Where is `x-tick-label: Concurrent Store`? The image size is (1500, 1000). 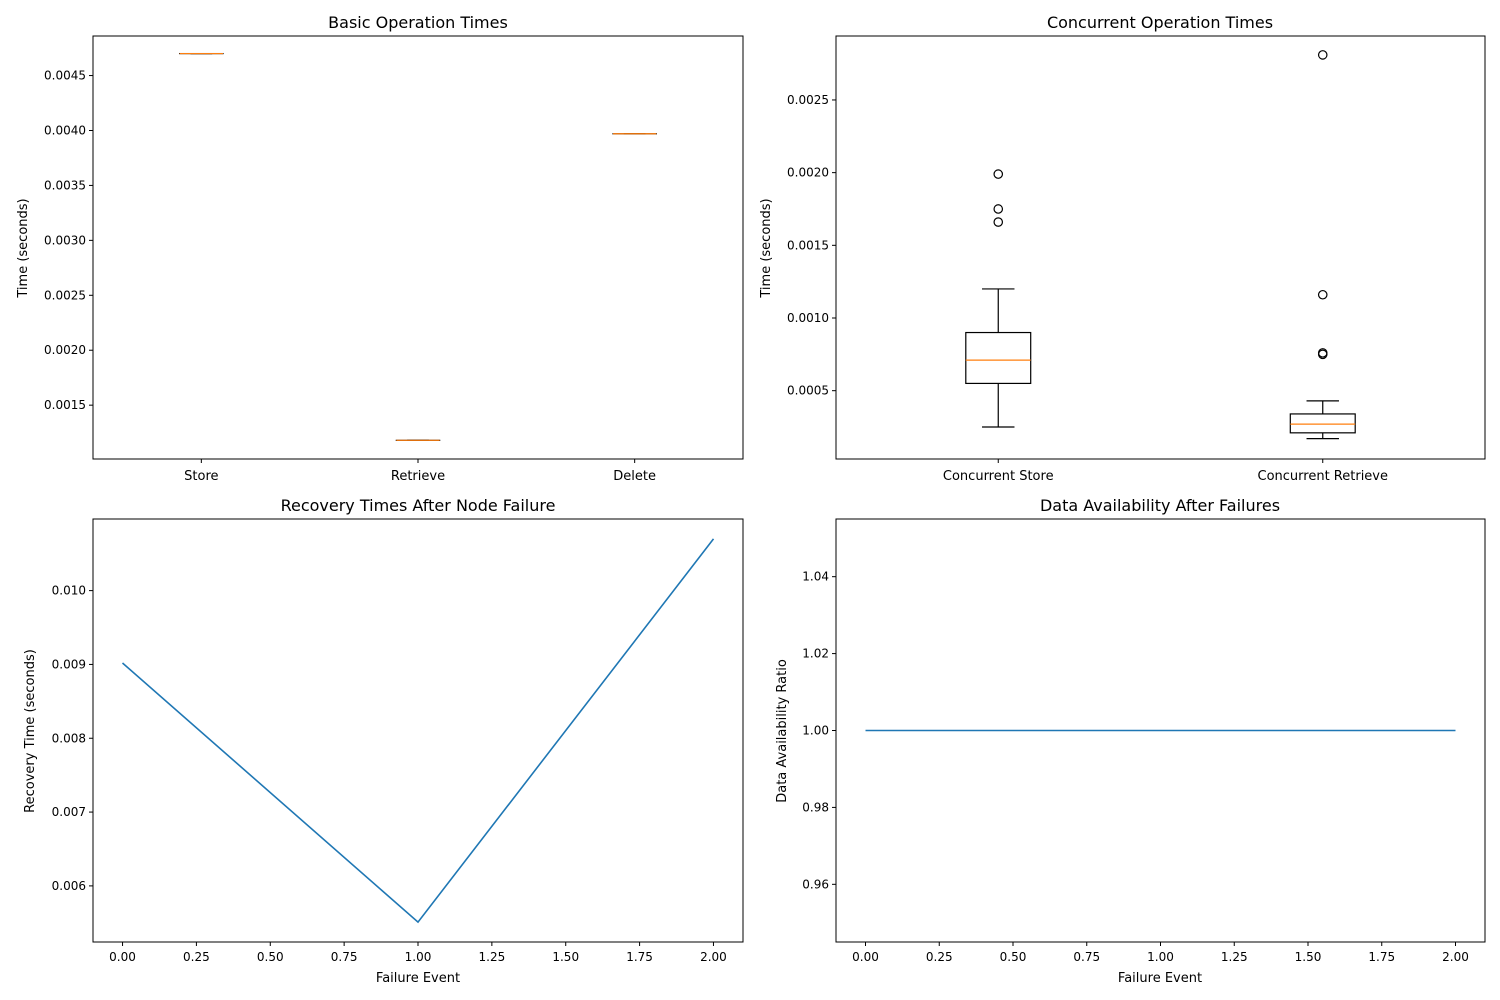 x-tick-label: Concurrent Store is located at coordinates (998, 476).